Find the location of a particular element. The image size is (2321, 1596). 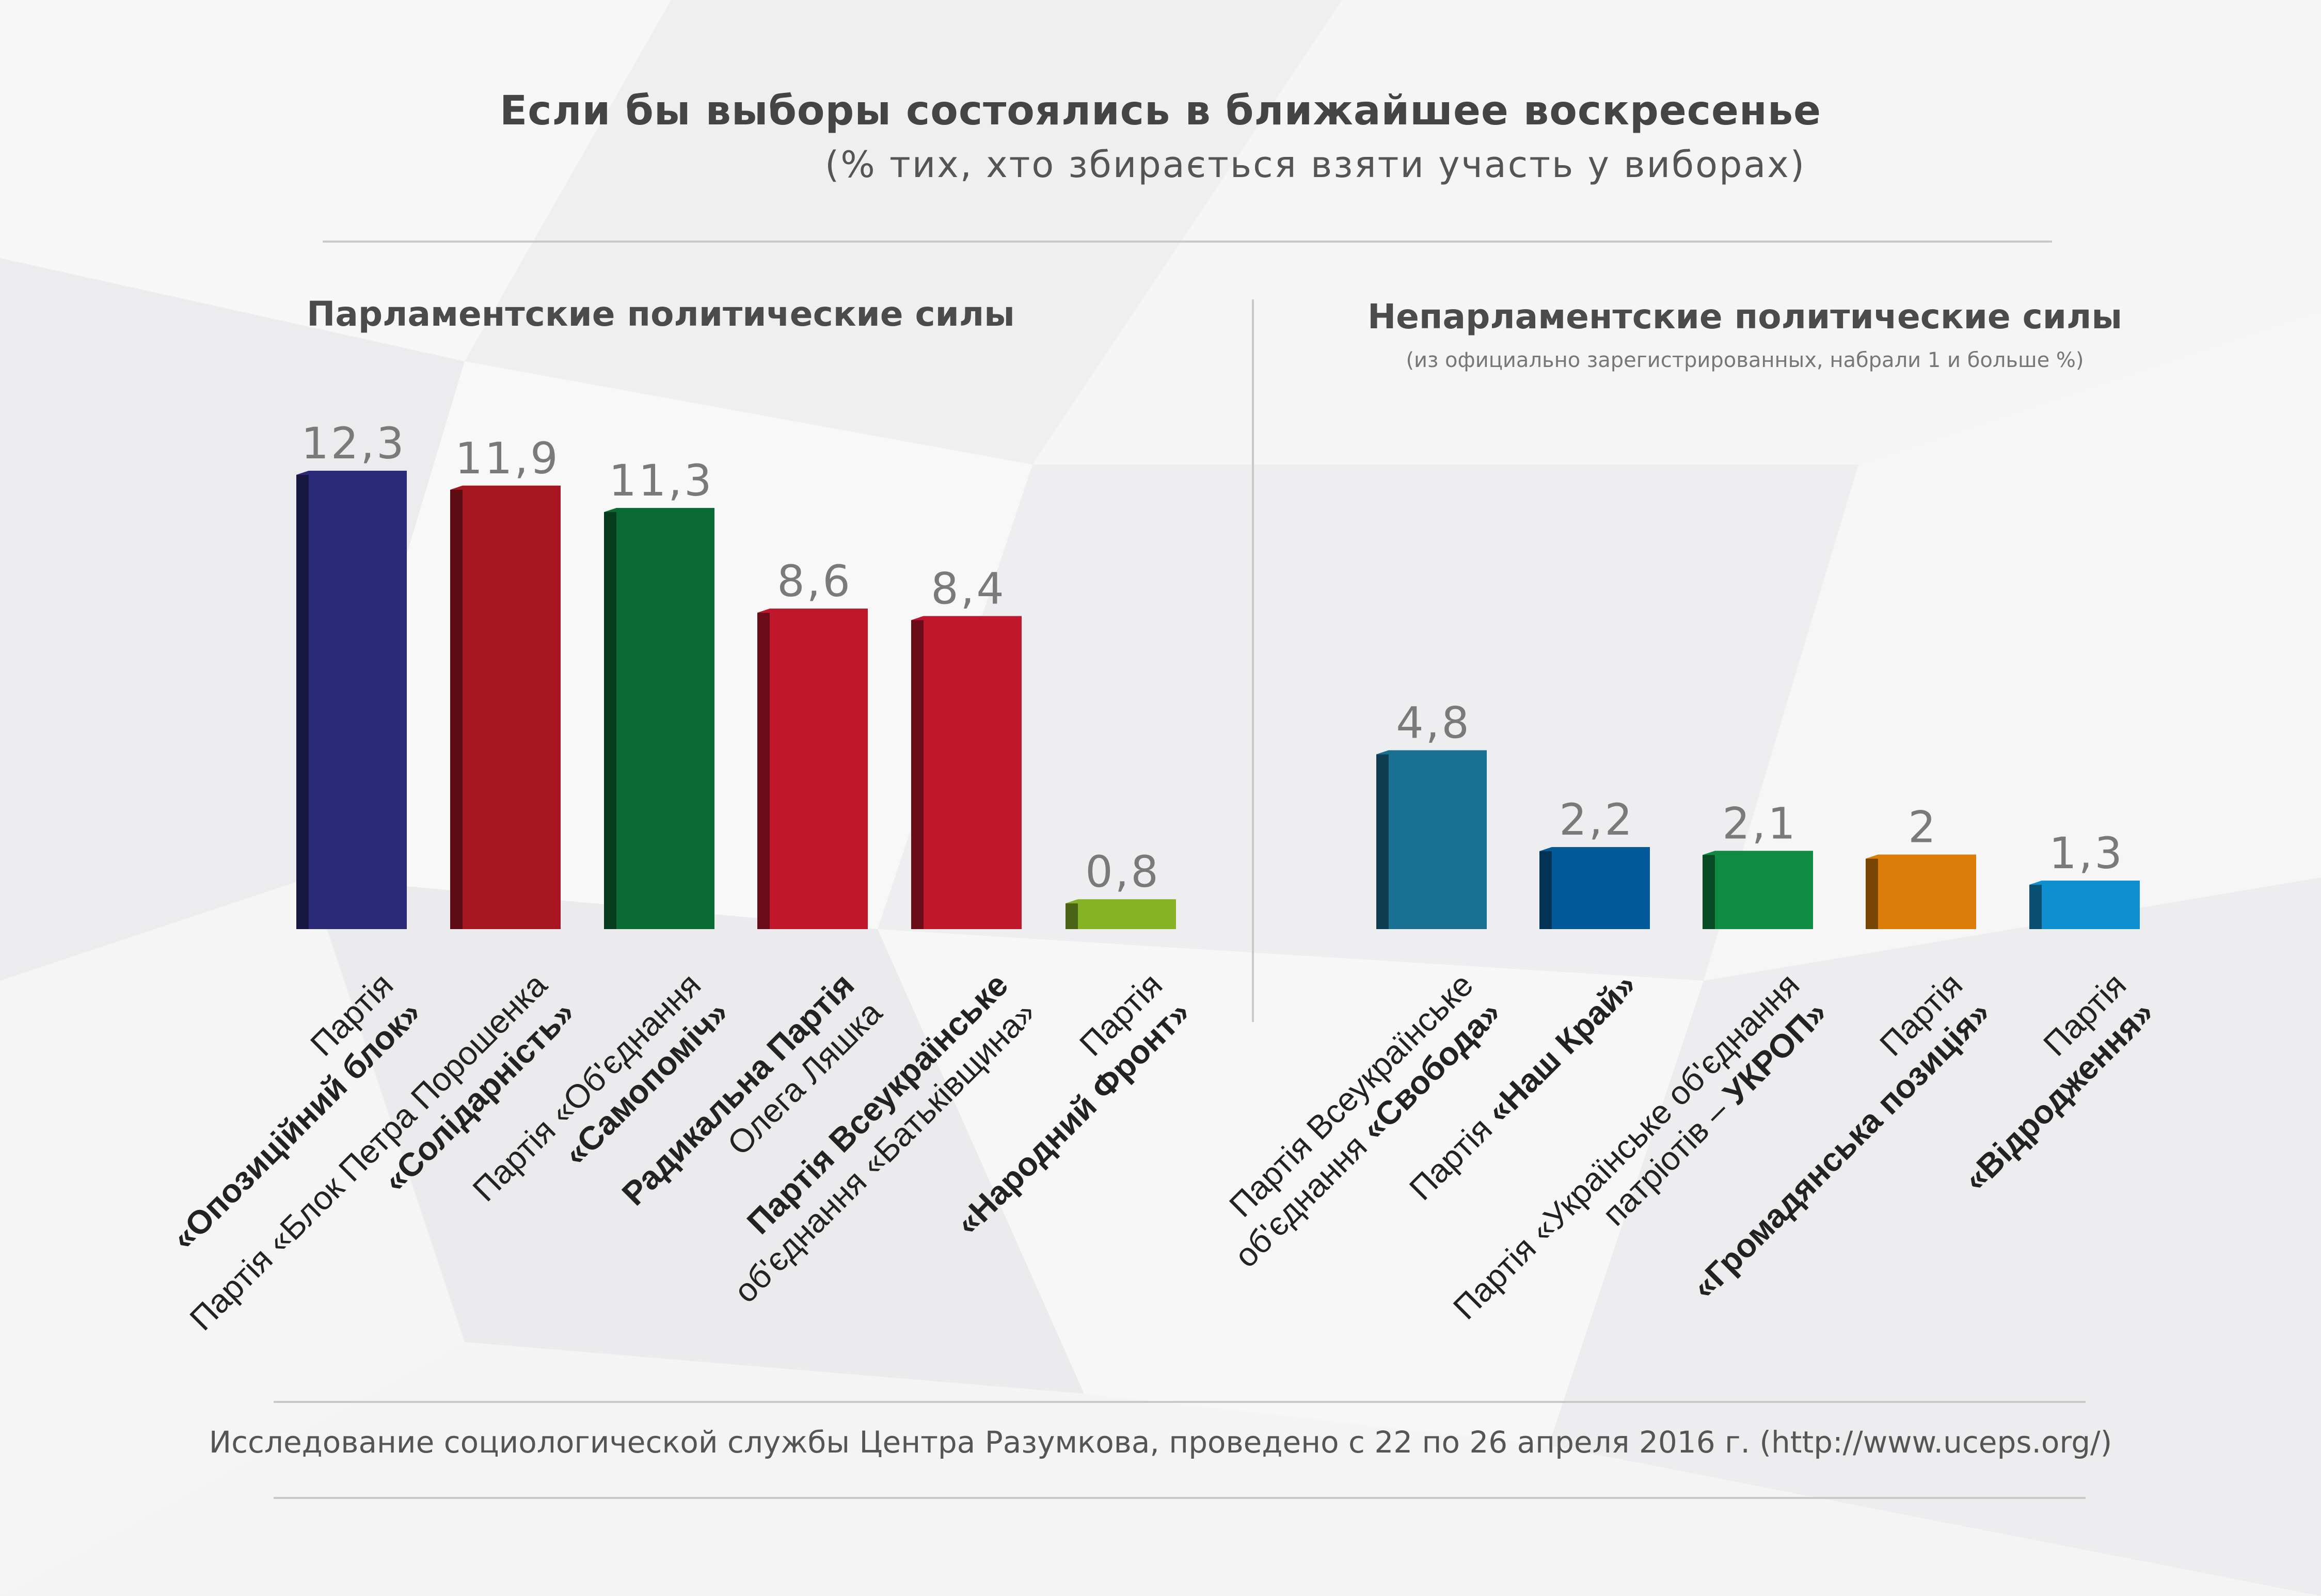

divider-footer-top is located at coordinates (1180, 1402).